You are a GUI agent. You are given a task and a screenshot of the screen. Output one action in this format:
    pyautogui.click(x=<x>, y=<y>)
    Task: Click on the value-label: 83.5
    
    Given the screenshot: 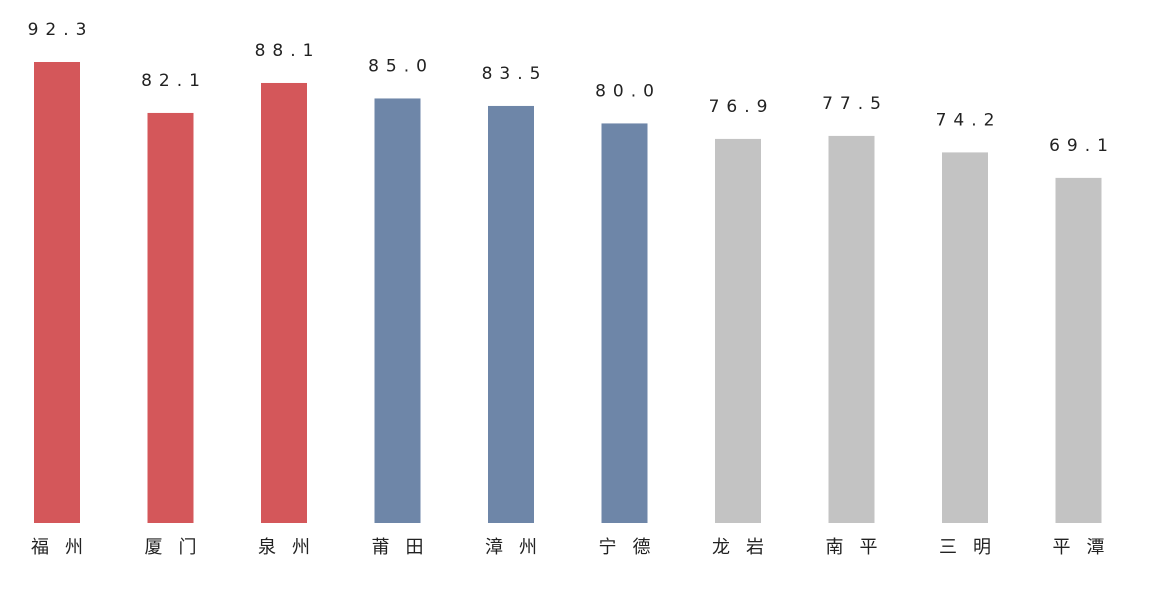 What is the action you would take?
    pyautogui.click(x=515, y=74)
    